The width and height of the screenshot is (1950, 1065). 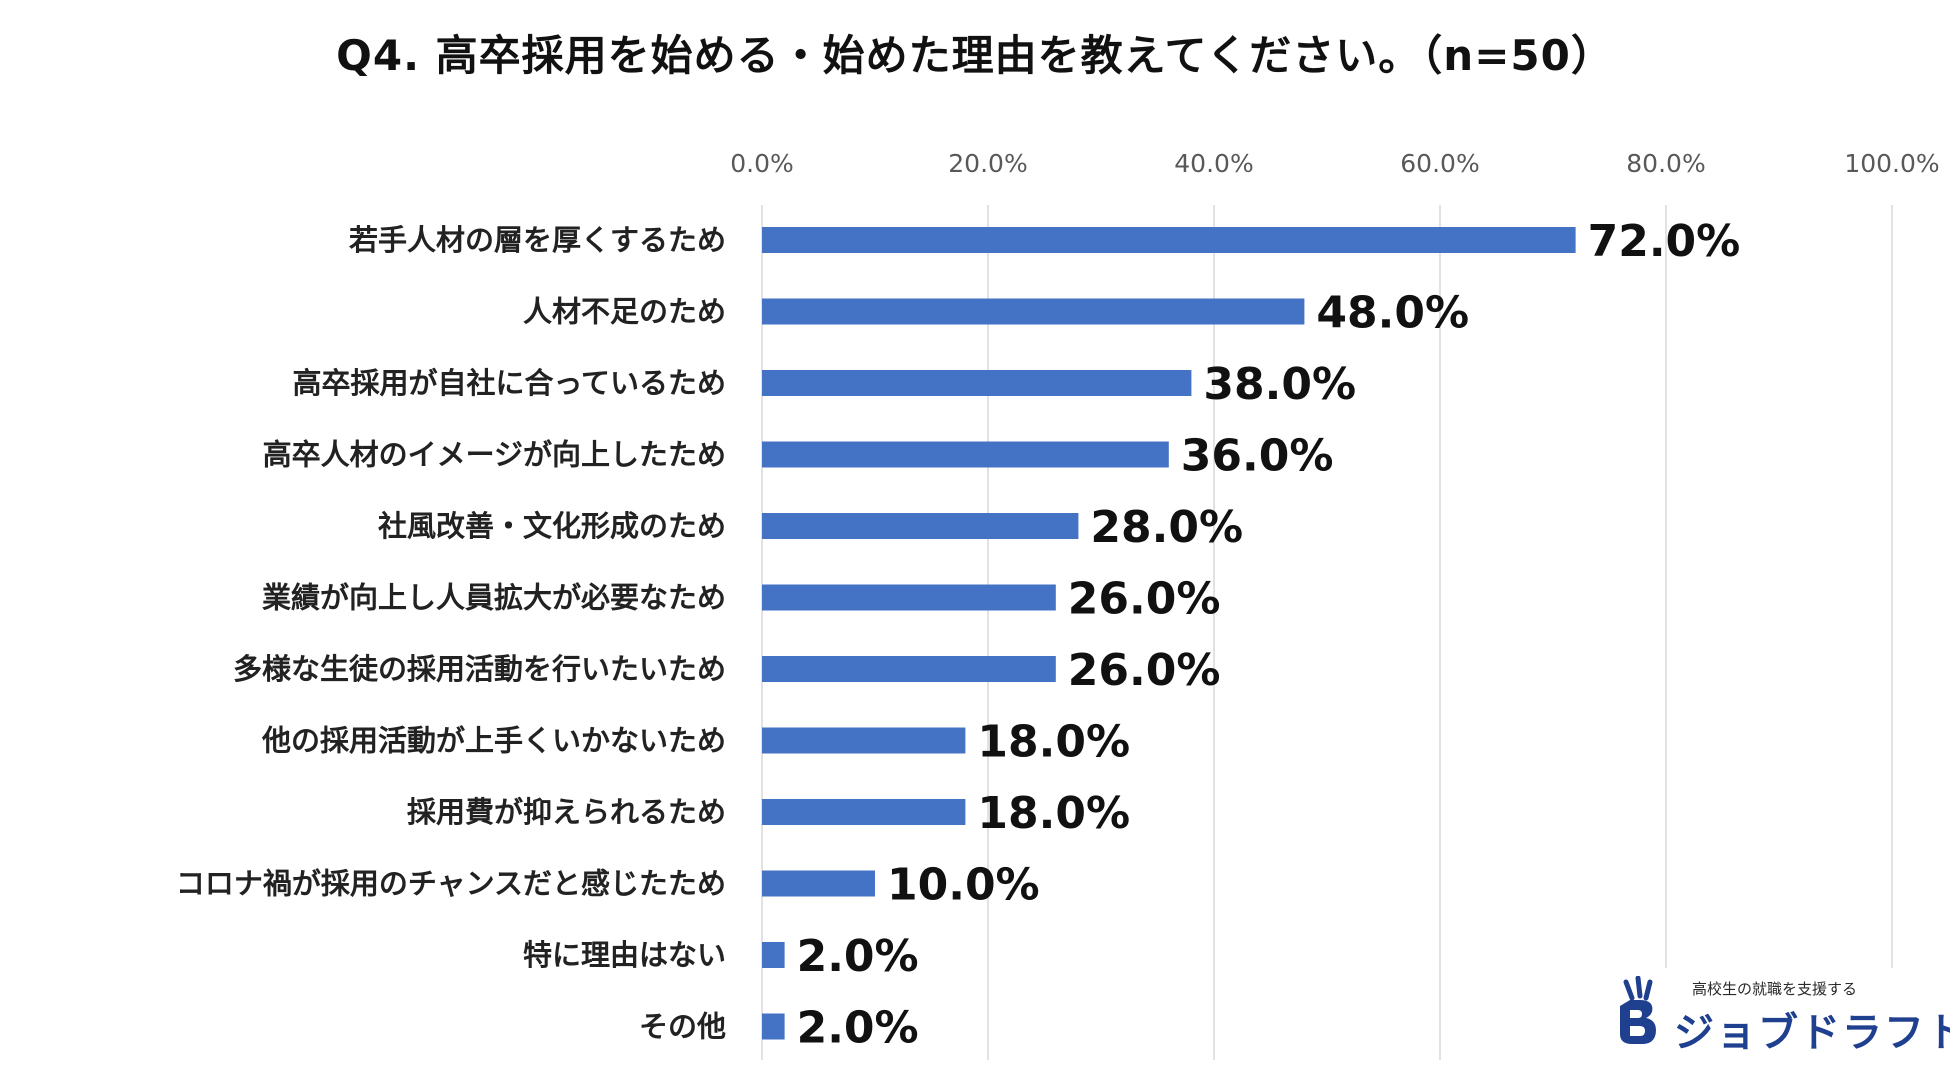 I want to click on category-label: その他, so click(x=682, y=1027).